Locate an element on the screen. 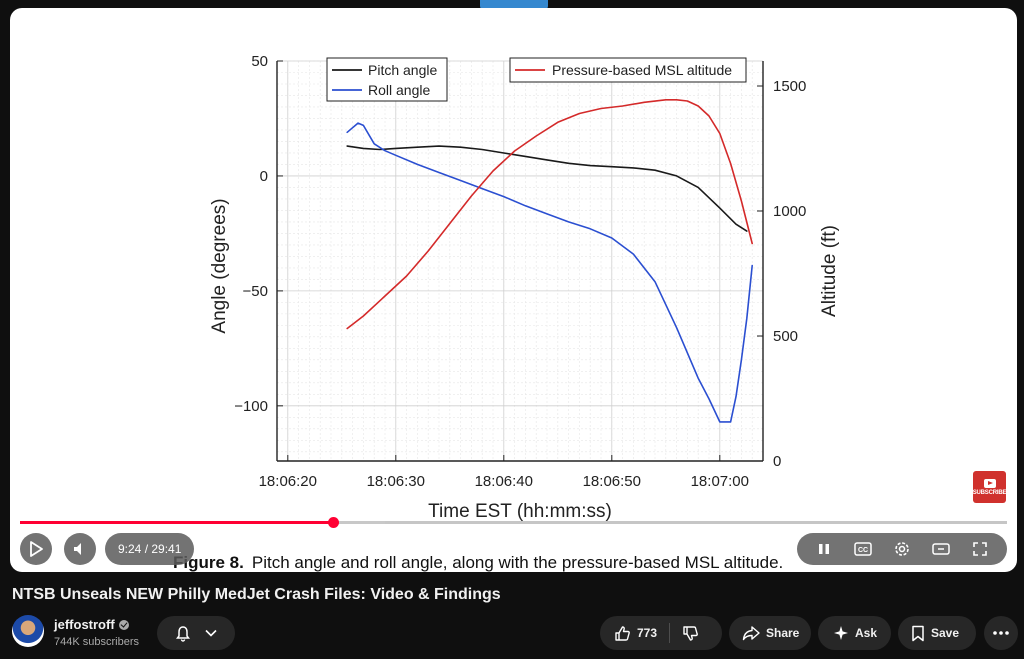 Image resolution: width=1024 pixels, height=659 pixels. legend-left-box is located at coordinates (387, 79).